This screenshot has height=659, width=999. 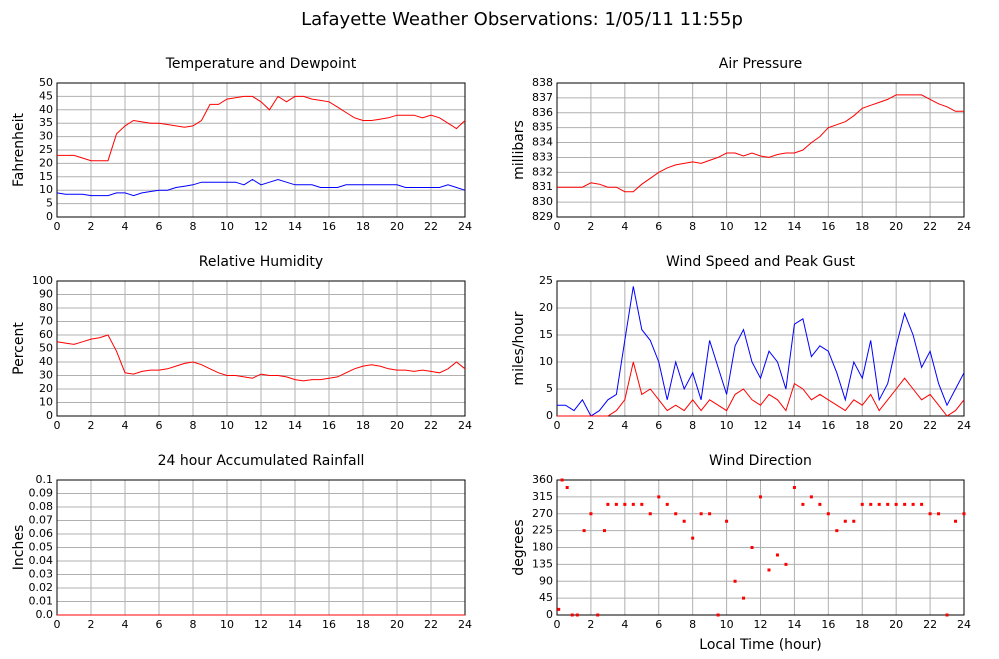 What do you see at coordinates (542, 530) in the screenshot?
I see `y-tick-label: 225` at bounding box center [542, 530].